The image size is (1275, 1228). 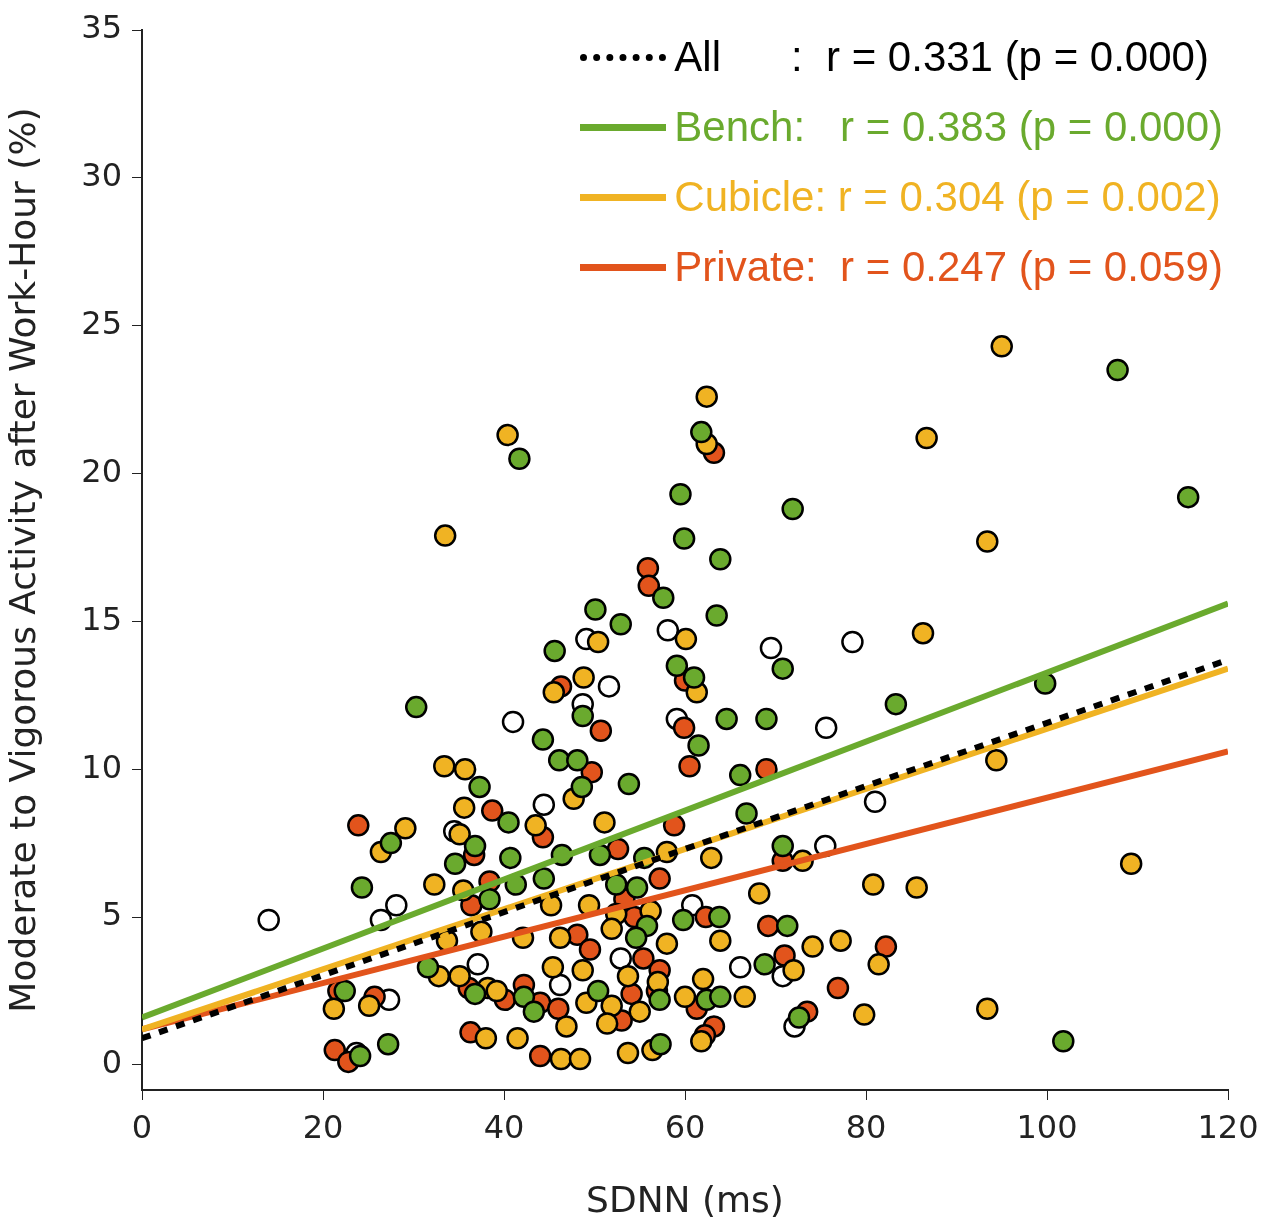 What do you see at coordinates (947, 197) in the screenshot?
I see `legend-label: Cubicle: r = 0.304 (p = 0.002)` at bounding box center [947, 197].